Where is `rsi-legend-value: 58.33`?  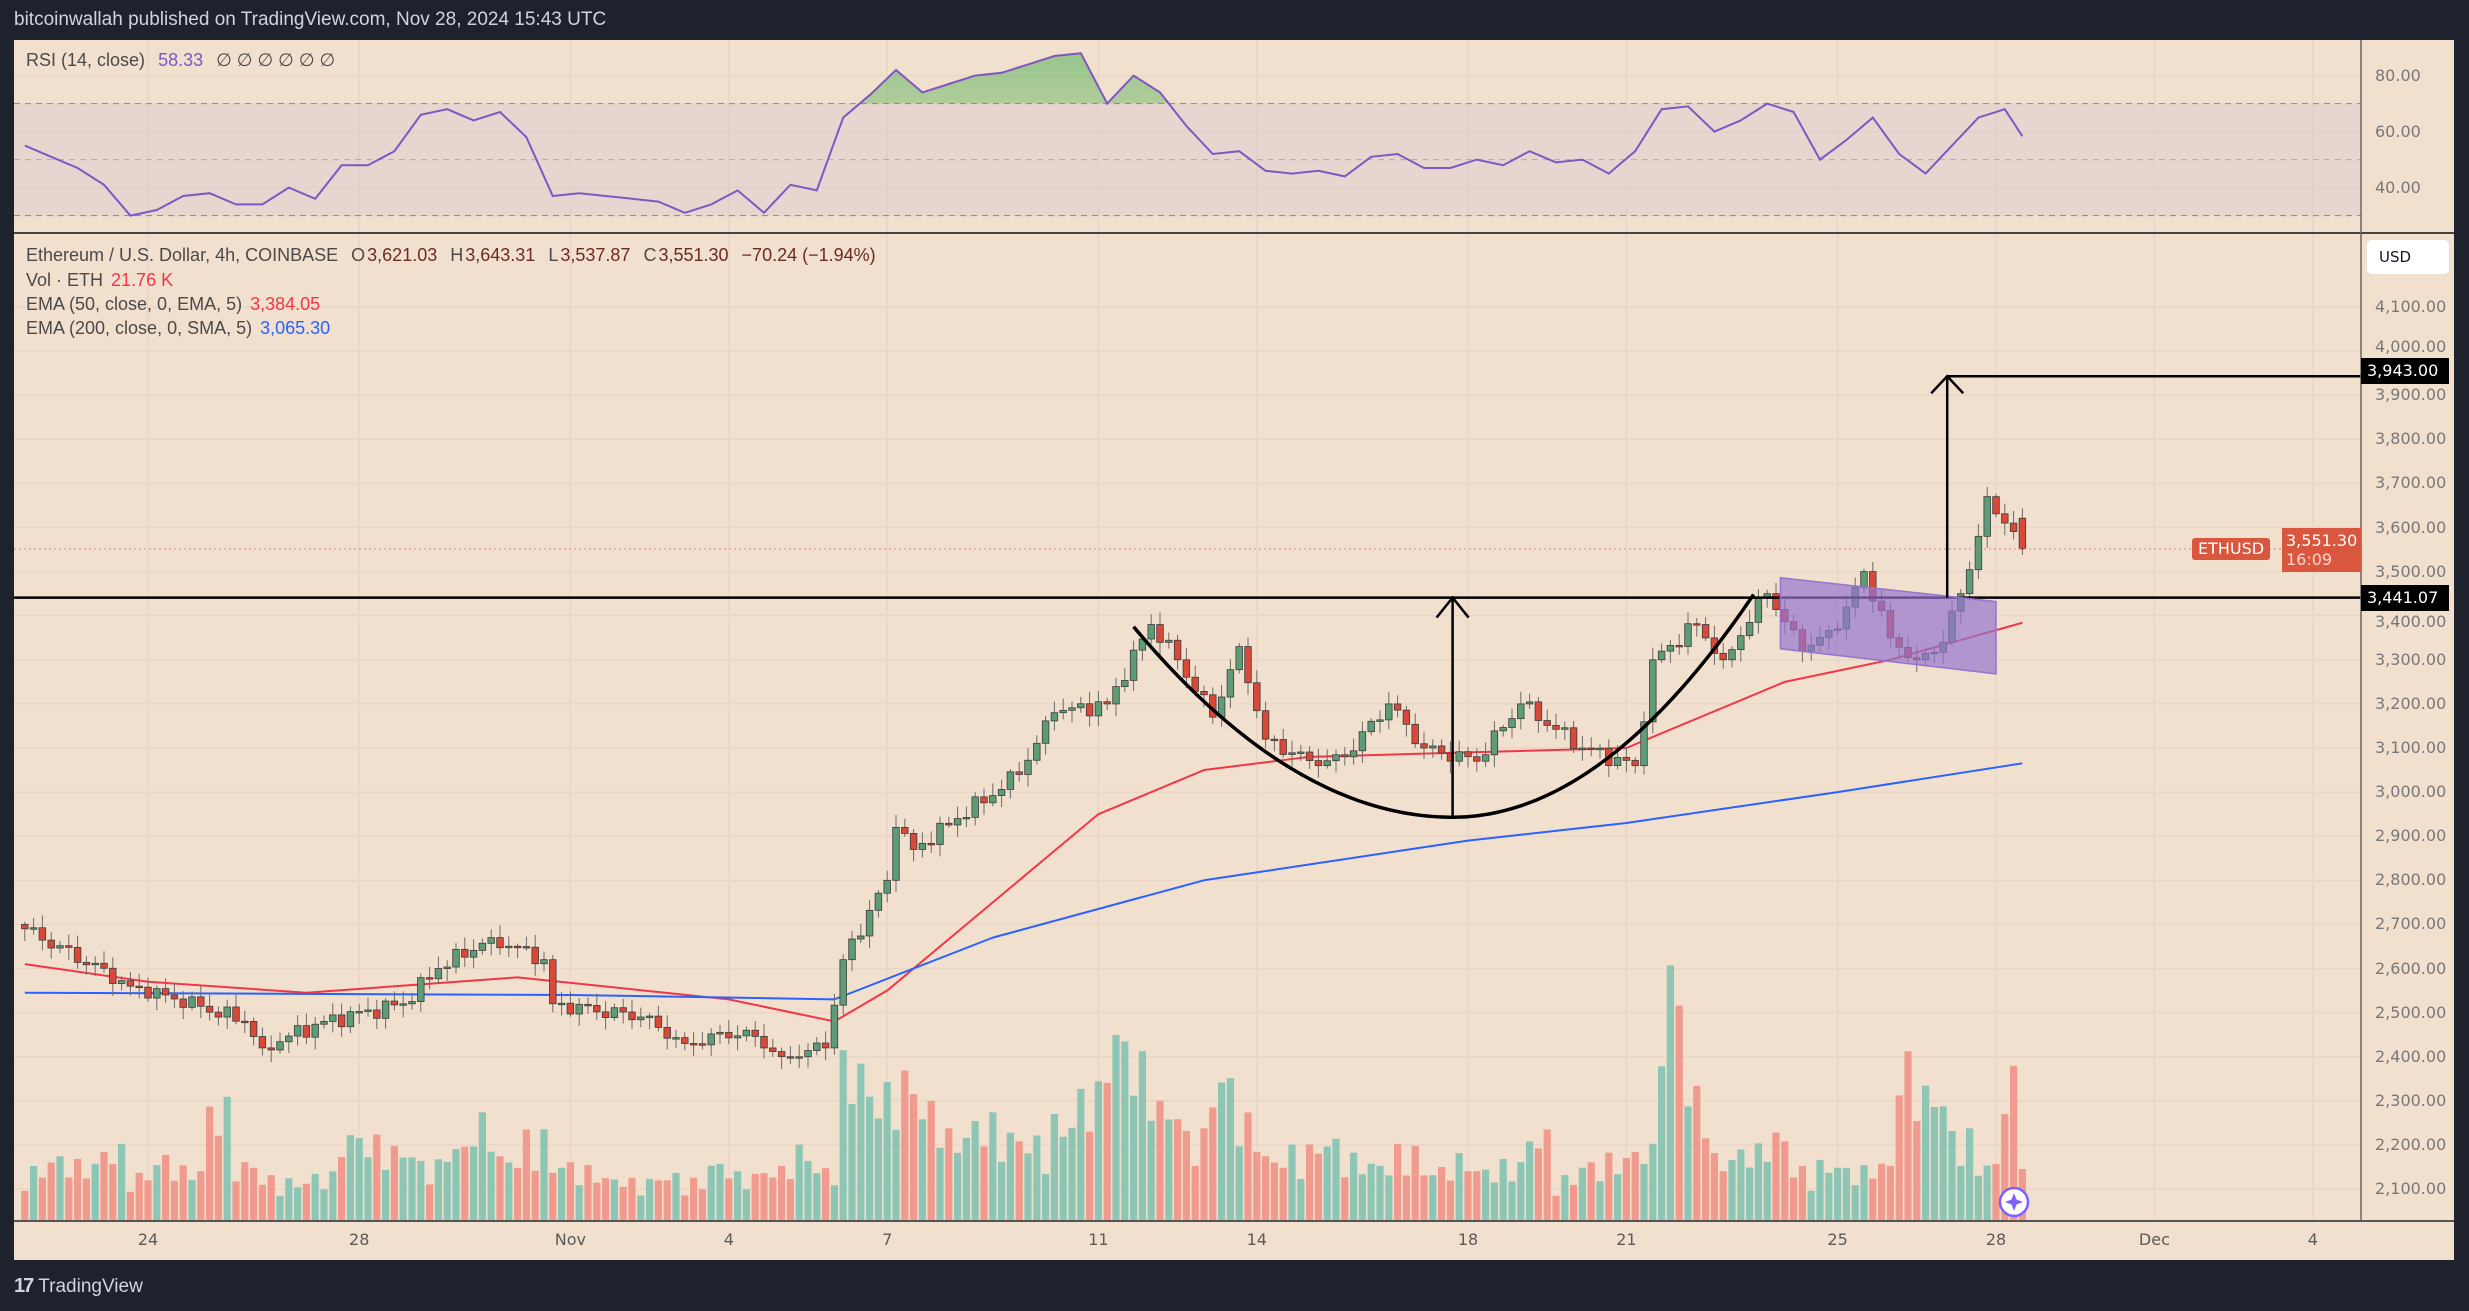 rsi-legend-value: 58.33 is located at coordinates (181, 60).